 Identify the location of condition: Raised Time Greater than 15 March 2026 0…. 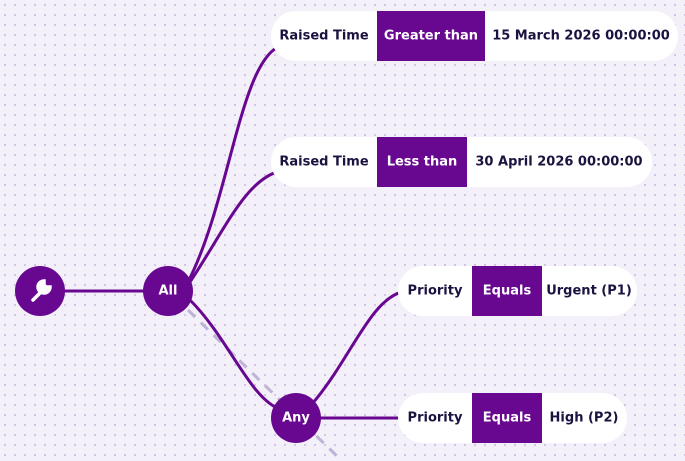
(474, 36).